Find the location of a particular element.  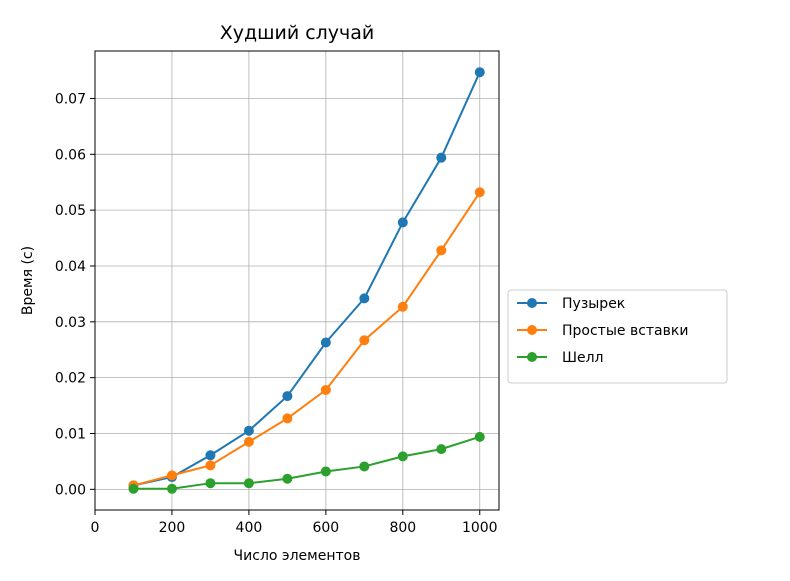

y-axis-label: Время (с) is located at coordinates (28, 280).